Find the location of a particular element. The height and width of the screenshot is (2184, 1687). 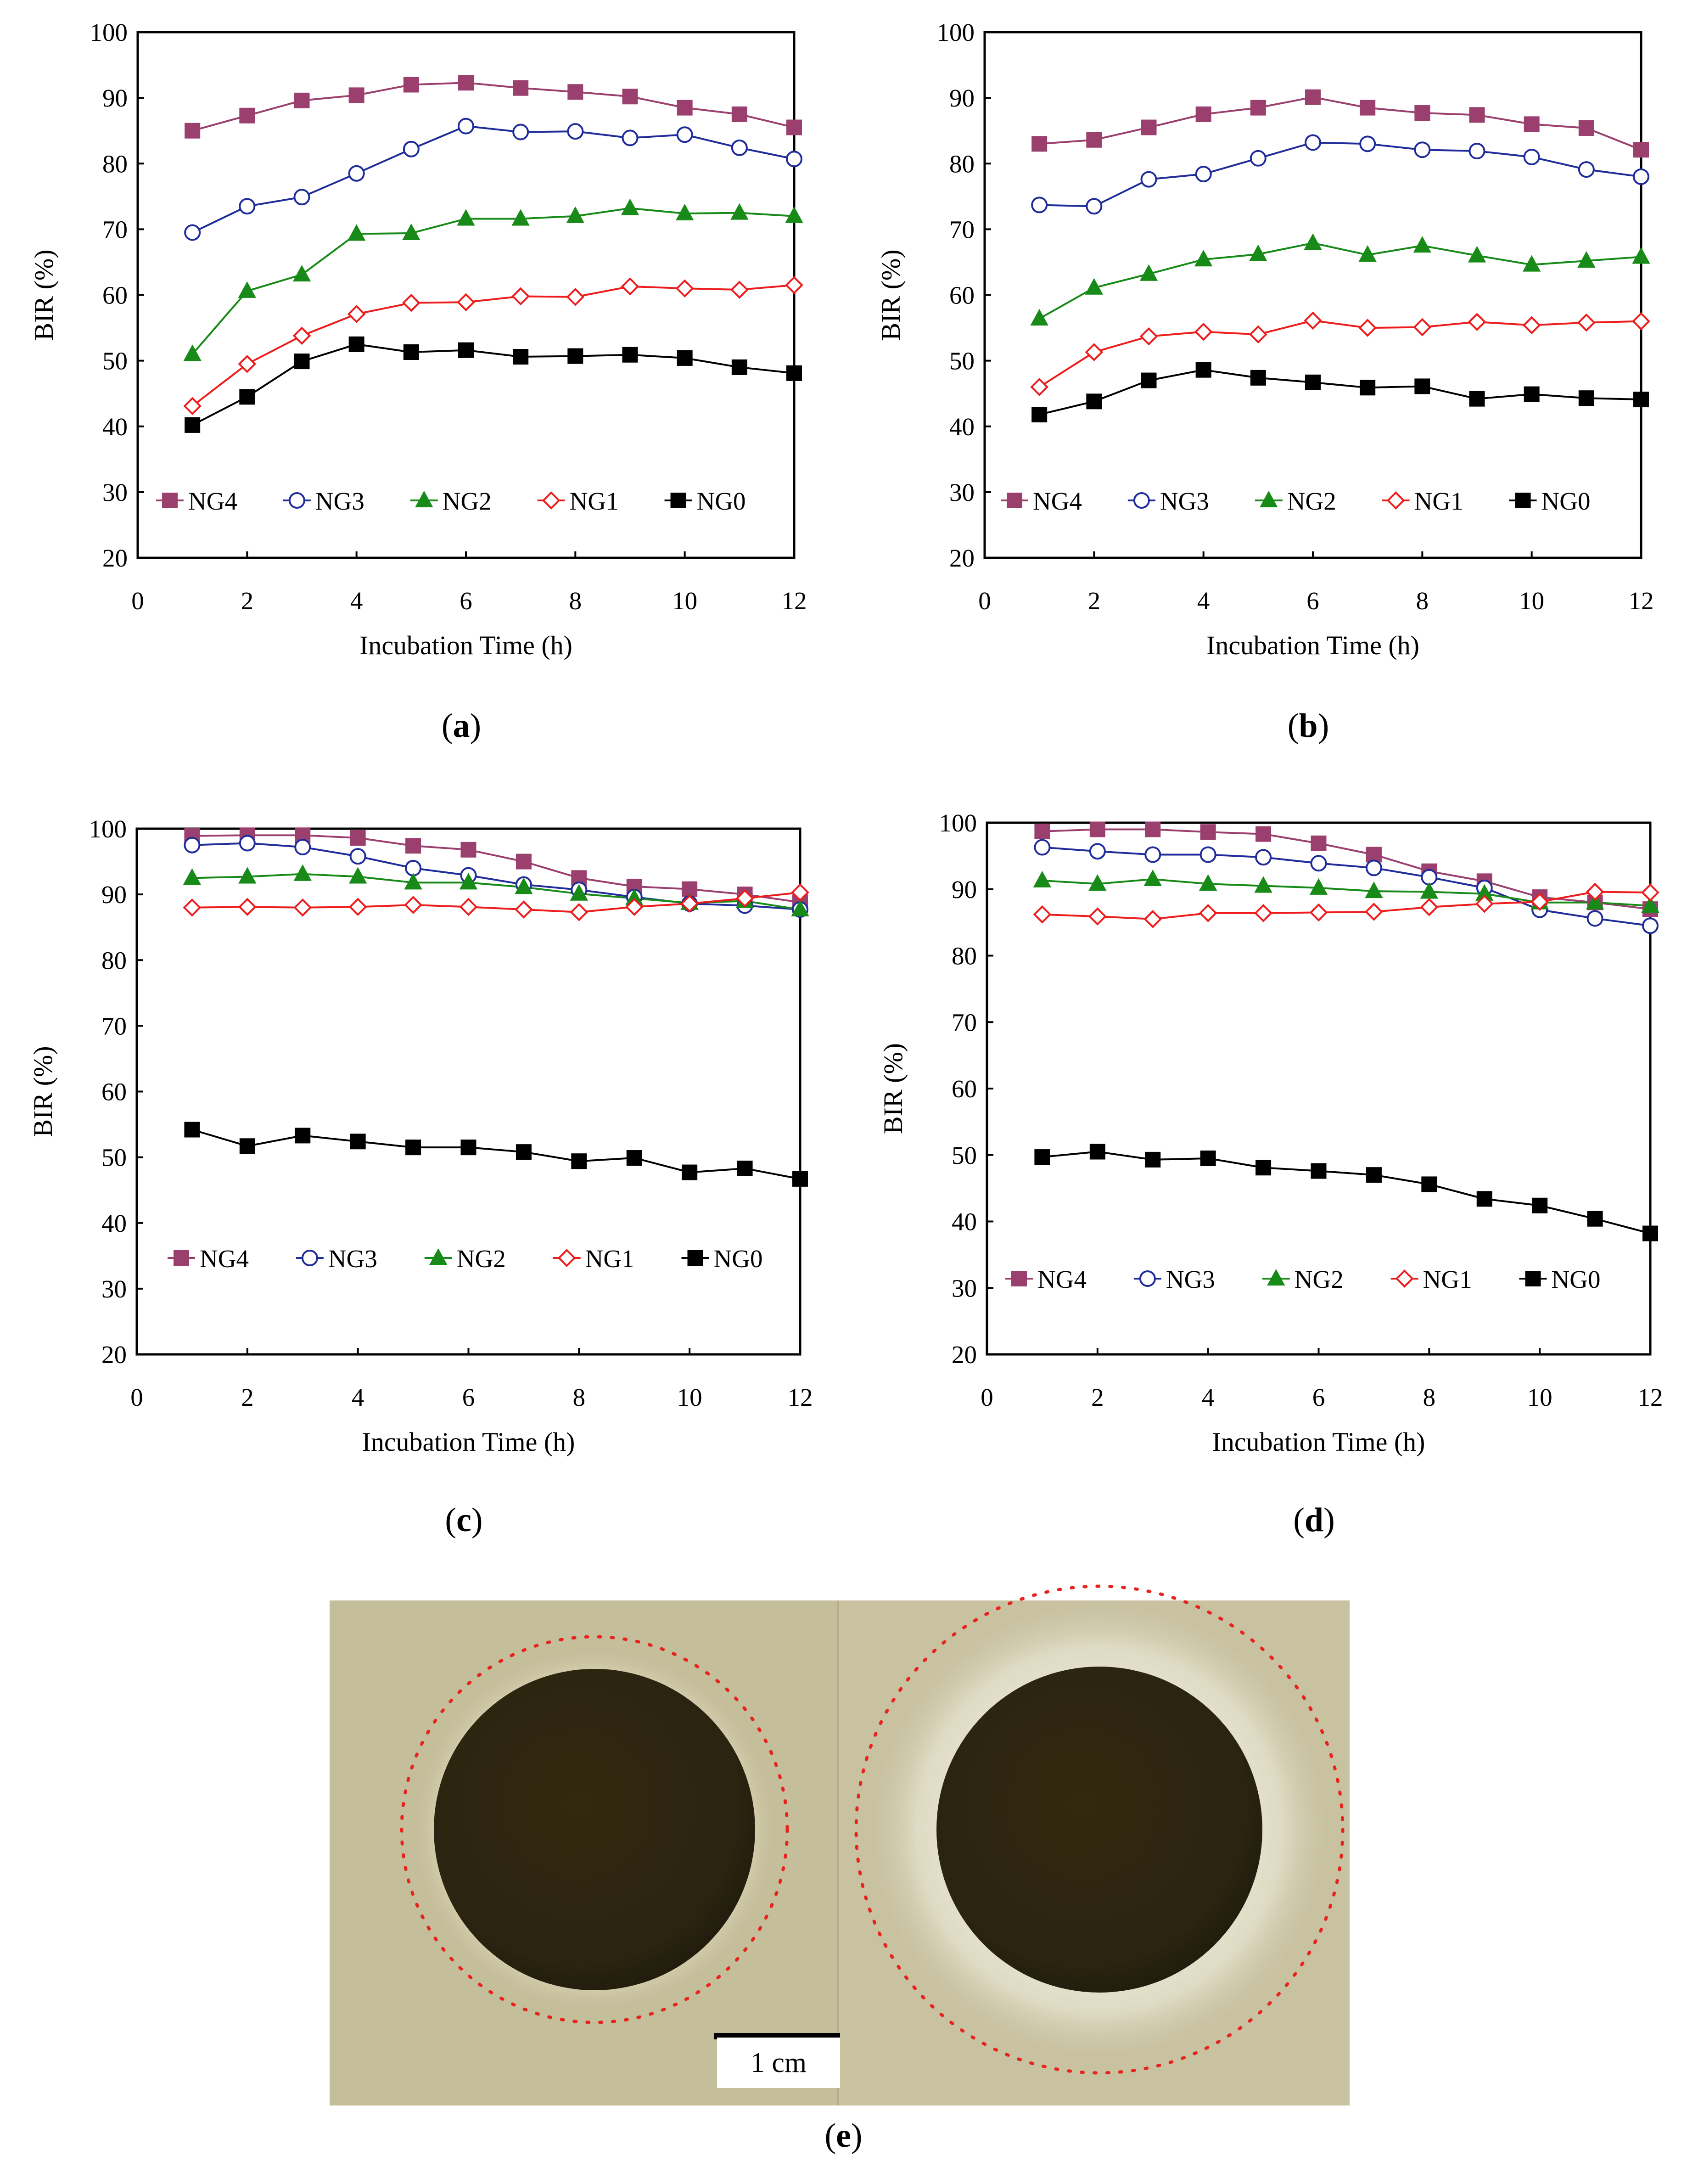

sample-disc-right is located at coordinates (1099, 1830).